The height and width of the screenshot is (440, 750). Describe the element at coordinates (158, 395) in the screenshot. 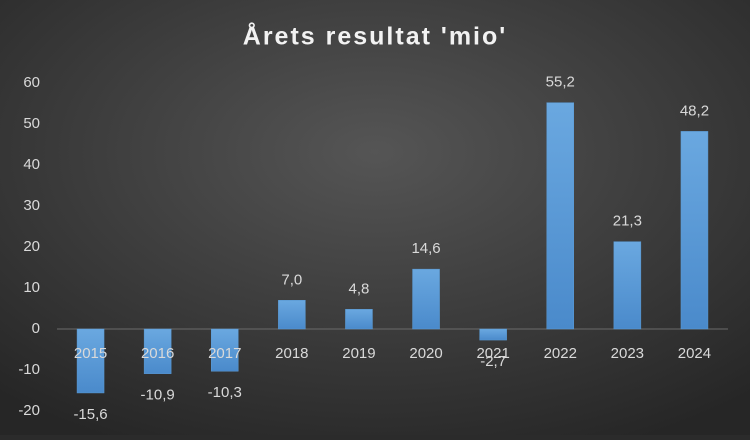

I see `value-label: -10,9` at that location.